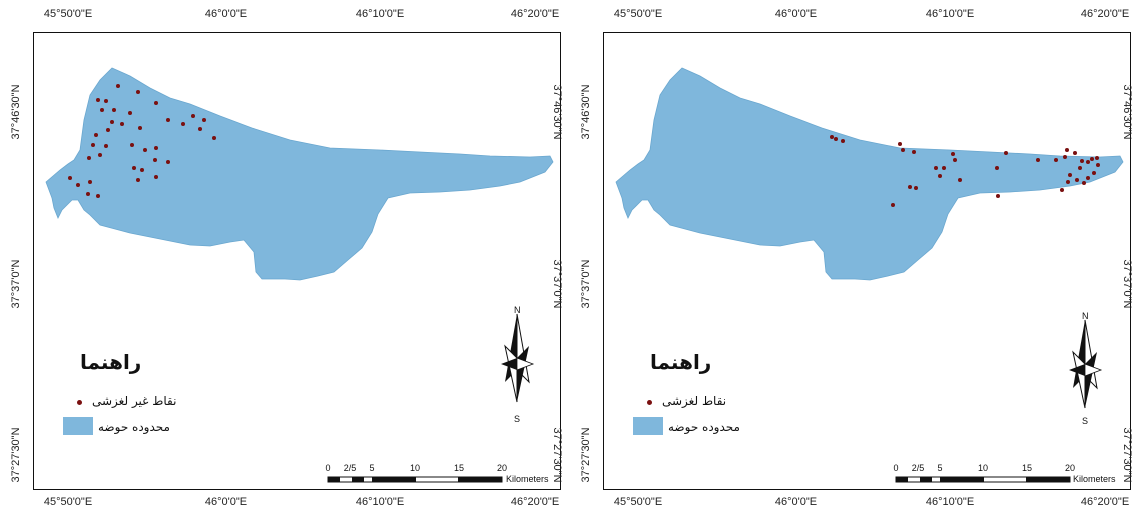 Image resolution: width=1144 pixels, height=525 pixels. What do you see at coordinates (918, 468) in the screenshot?
I see `scale-tick-label: 2/5` at bounding box center [918, 468].